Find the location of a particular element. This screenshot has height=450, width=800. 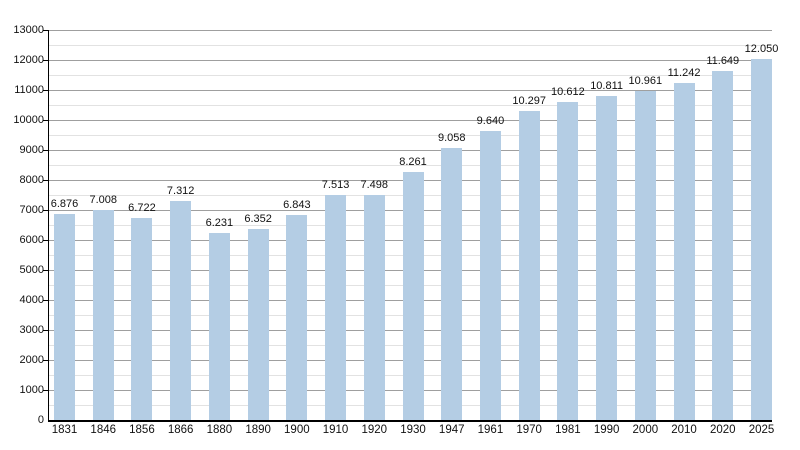

y-tick-label: 10000 is located at coordinates (28, 120).